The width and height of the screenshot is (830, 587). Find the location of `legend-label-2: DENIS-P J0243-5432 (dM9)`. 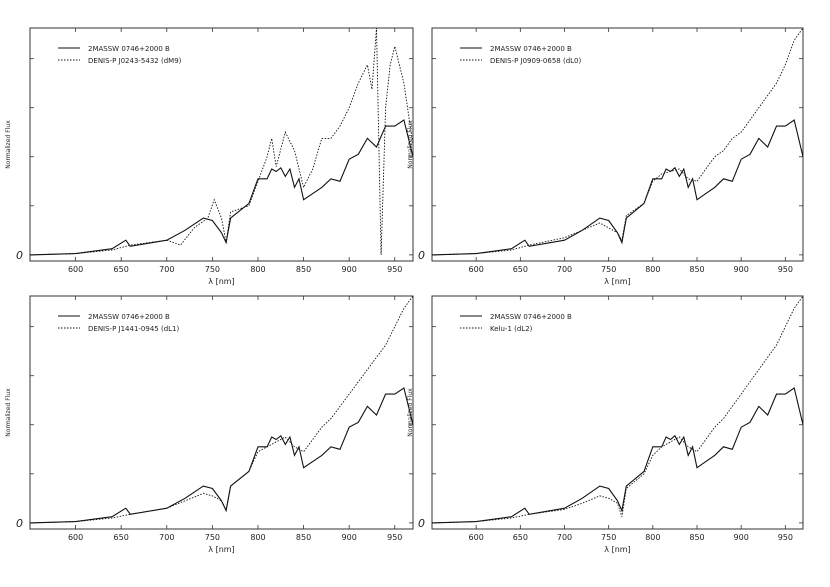

legend-label-2: DENIS-P J0243-5432 (dM9) is located at coordinates (135, 61).